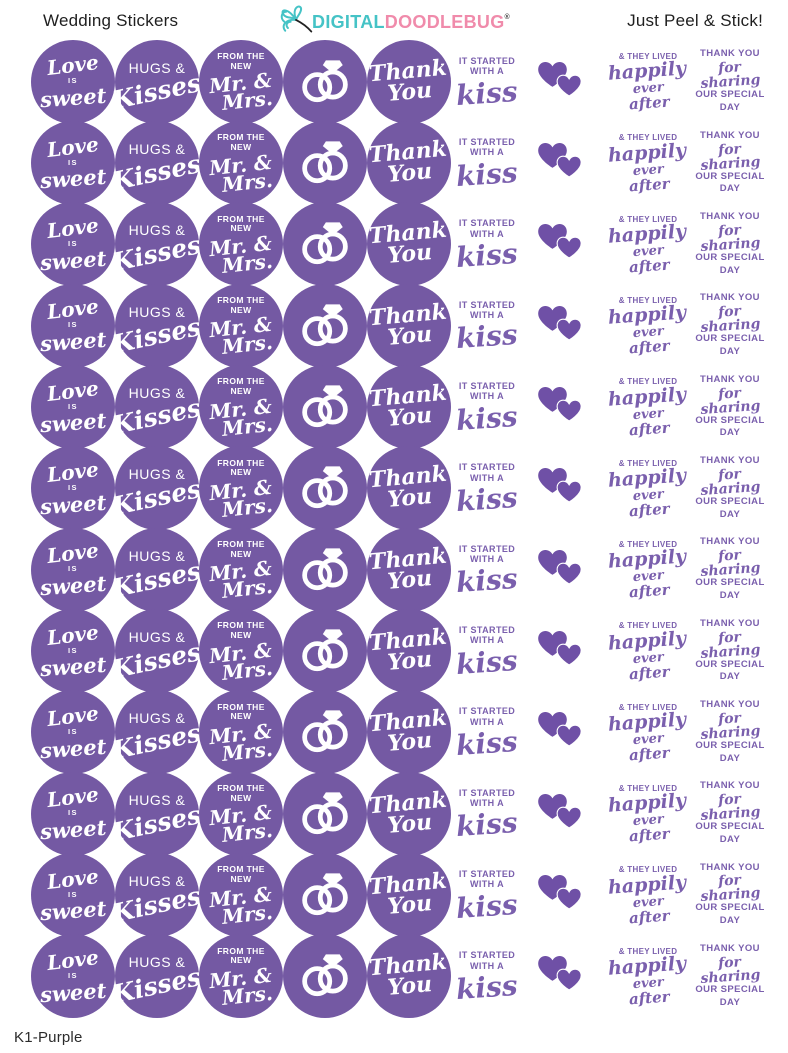 The height and width of the screenshot is (1053, 788). What do you see at coordinates (157, 636) in the screenshot?
I see `sticker-text: HUGS &` at bounding box center [157, 636].